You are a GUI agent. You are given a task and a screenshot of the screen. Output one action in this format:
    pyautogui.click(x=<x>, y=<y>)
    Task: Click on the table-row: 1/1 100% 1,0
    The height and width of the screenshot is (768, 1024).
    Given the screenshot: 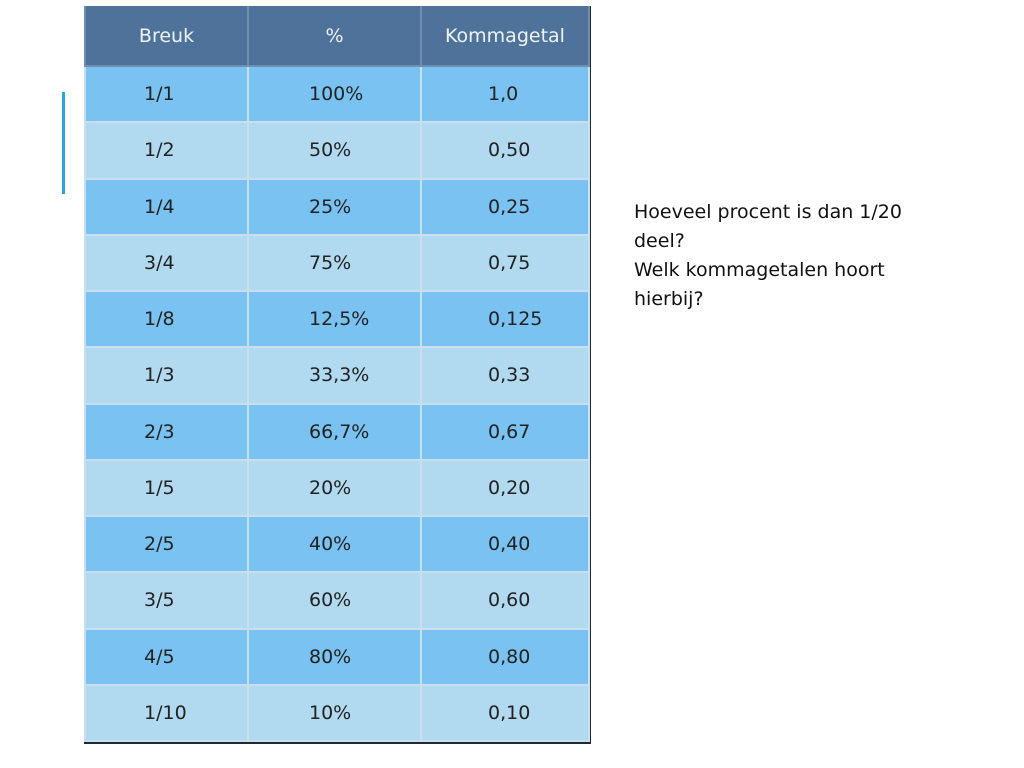 What is the action you would take?
    pyautogui.click(x=337, y=94)
    